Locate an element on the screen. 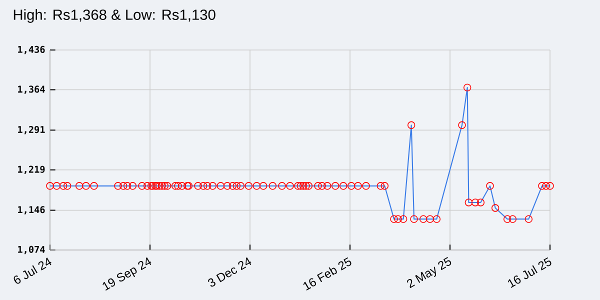  x-tick-label: 16 Feb 25 is located at coordinates (327, 274).